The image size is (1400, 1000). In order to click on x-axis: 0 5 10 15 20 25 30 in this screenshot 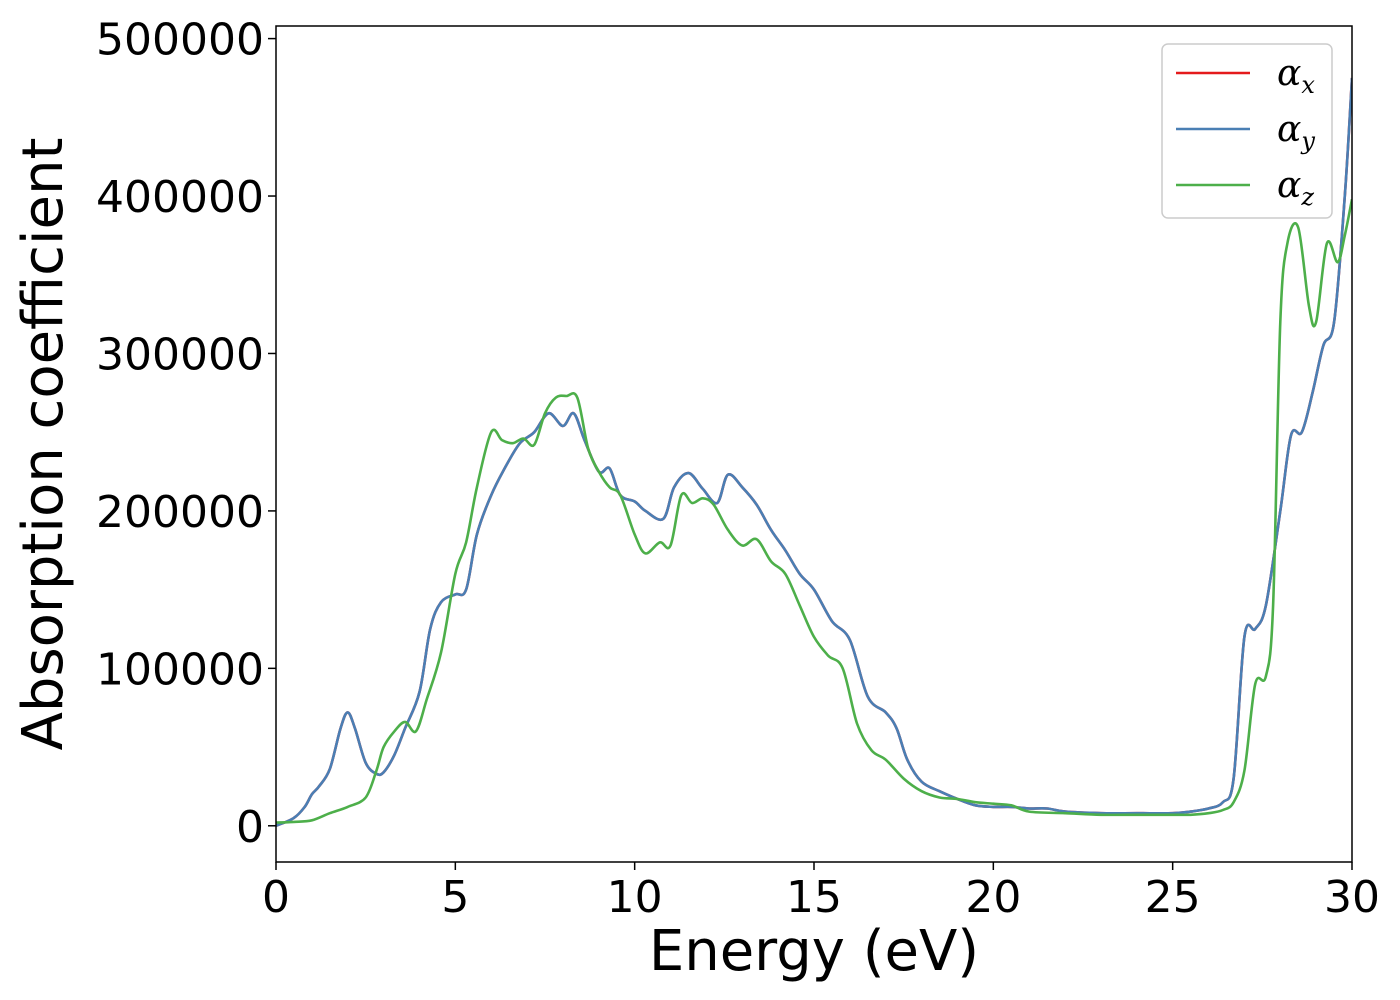, I will do `click(821, 892)`.